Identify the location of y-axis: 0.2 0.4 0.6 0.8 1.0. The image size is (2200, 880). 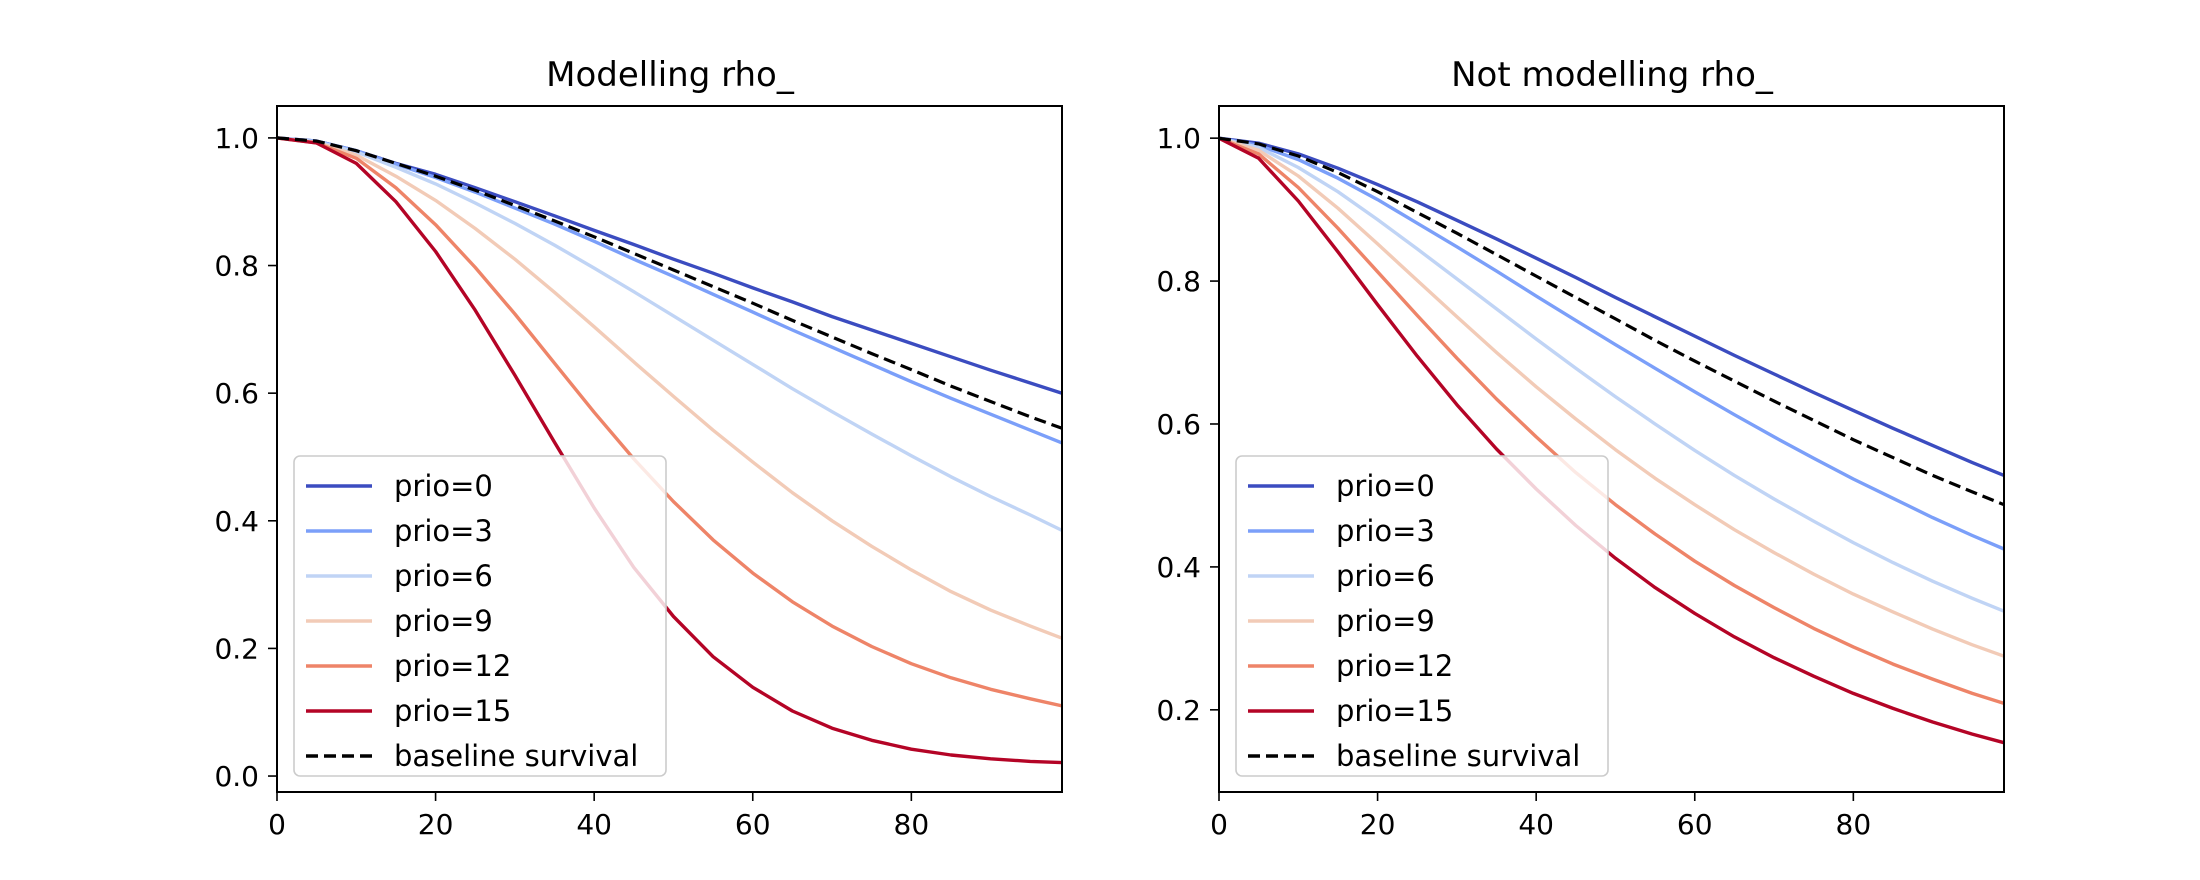
(1187, 424).